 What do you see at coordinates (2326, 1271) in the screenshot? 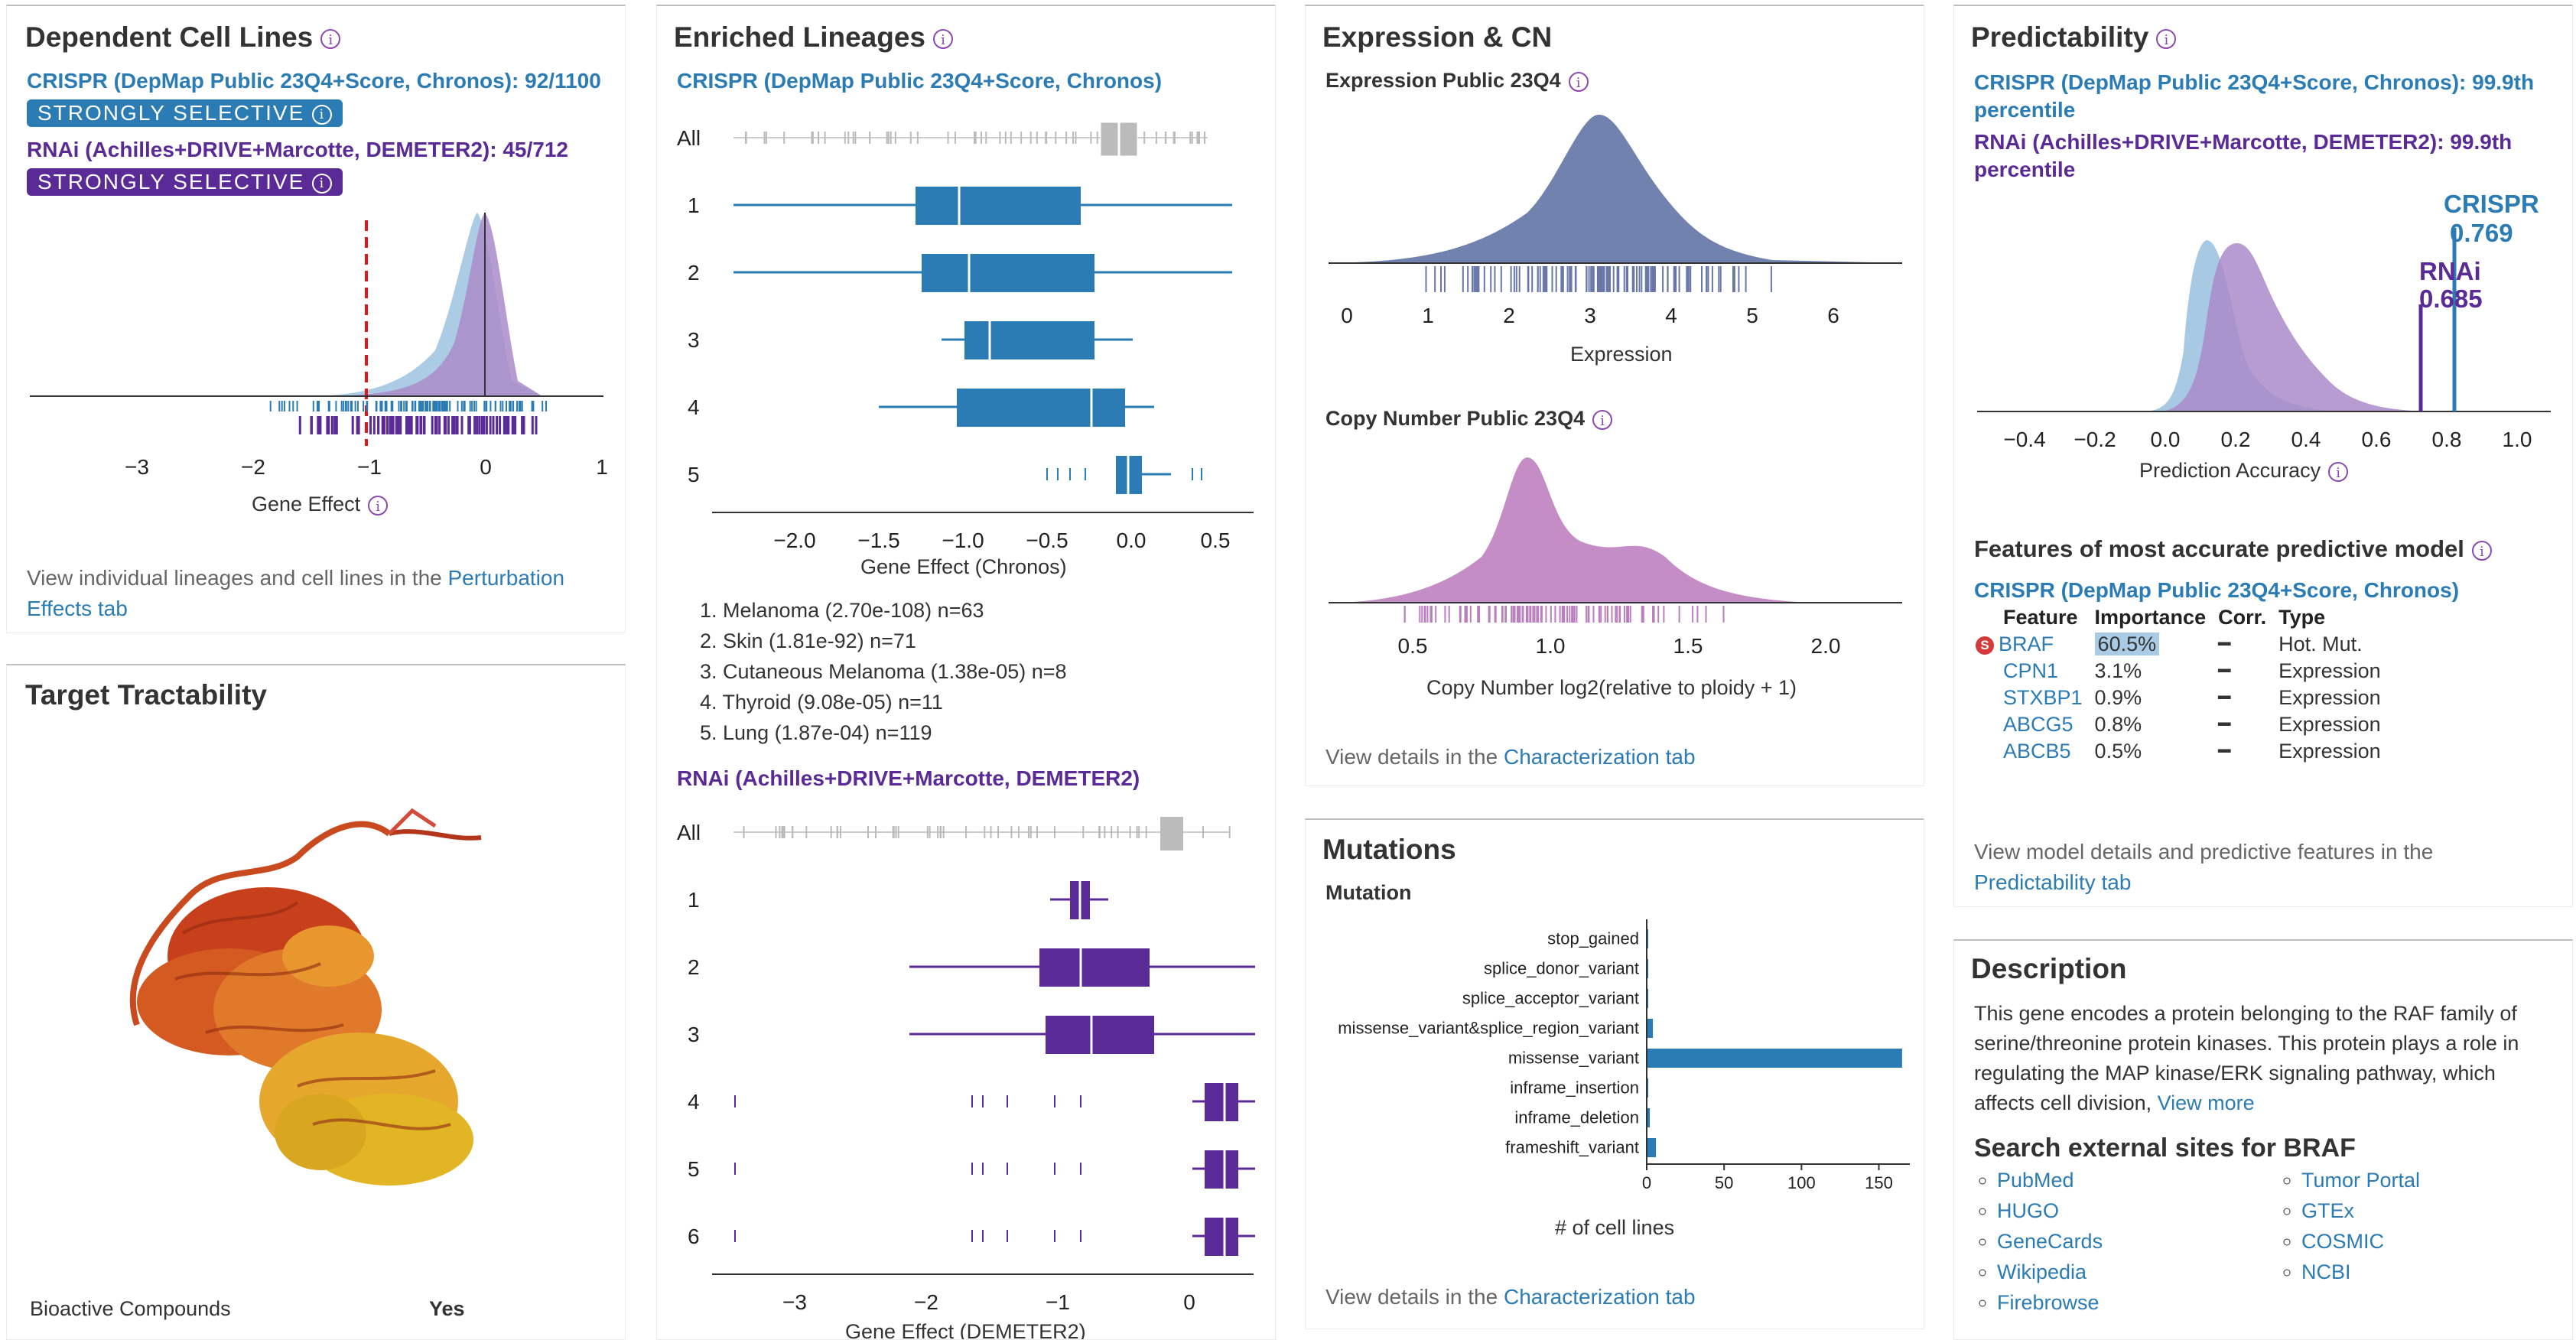
I see `ncbi-link: NCBI` at bounding box center [2326, 1271].